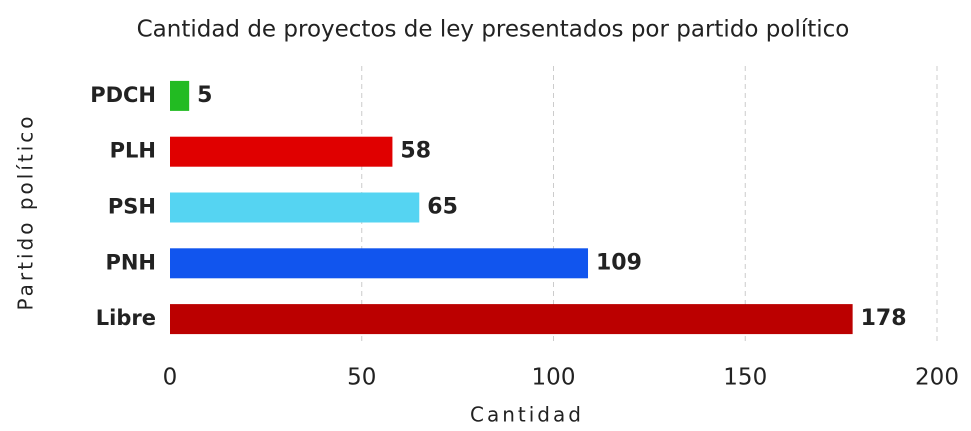 The height and width of the screenshot is (431, 971). Describe the element at coordinates (554, 378) in the screenshot. I see `x-tick-label: 100` at that location.